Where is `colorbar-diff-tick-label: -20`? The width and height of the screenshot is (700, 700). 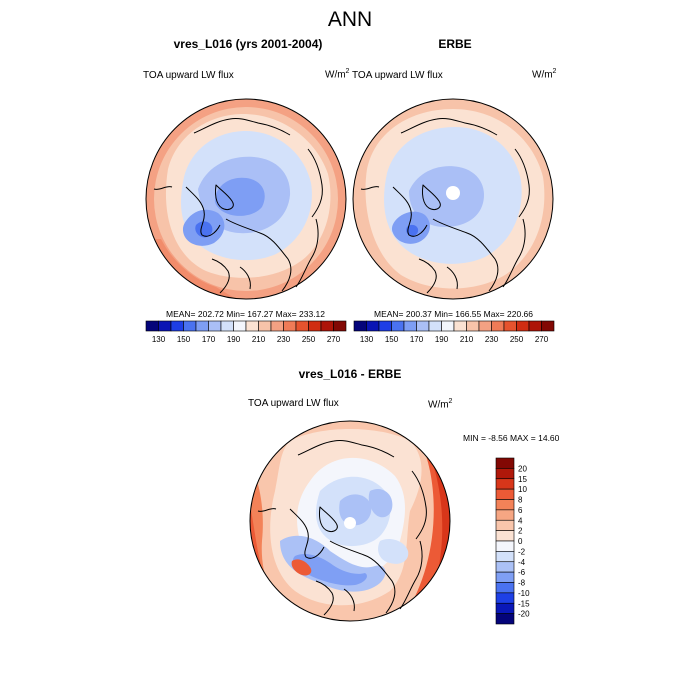
colorbar-diff-tick-label: -20 is located at coordinates (524, 614).